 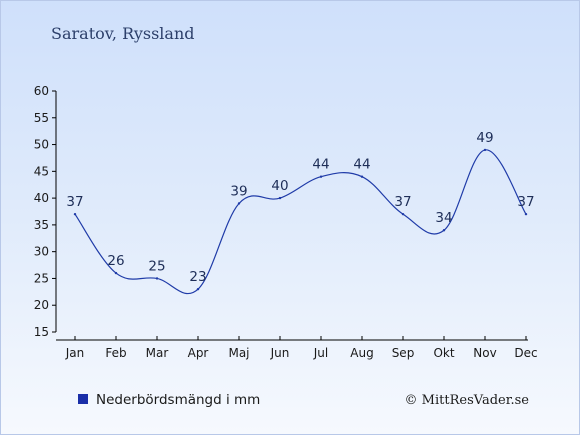 I want to click on y-tick-label: 55, so click(x=41, y=118).